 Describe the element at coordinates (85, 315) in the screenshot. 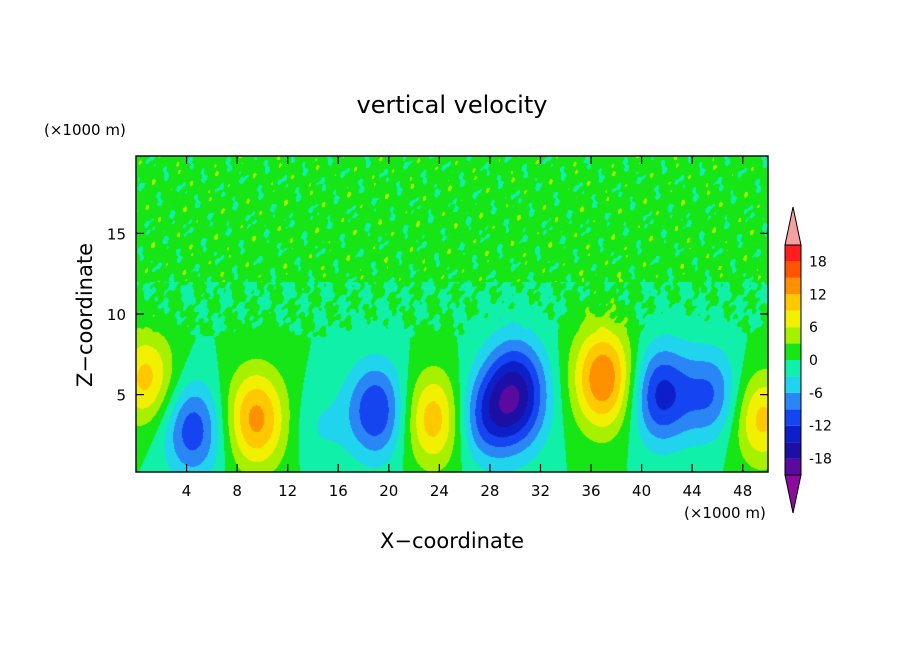

I see `y-axis-label: Z−coordinate` at that location.